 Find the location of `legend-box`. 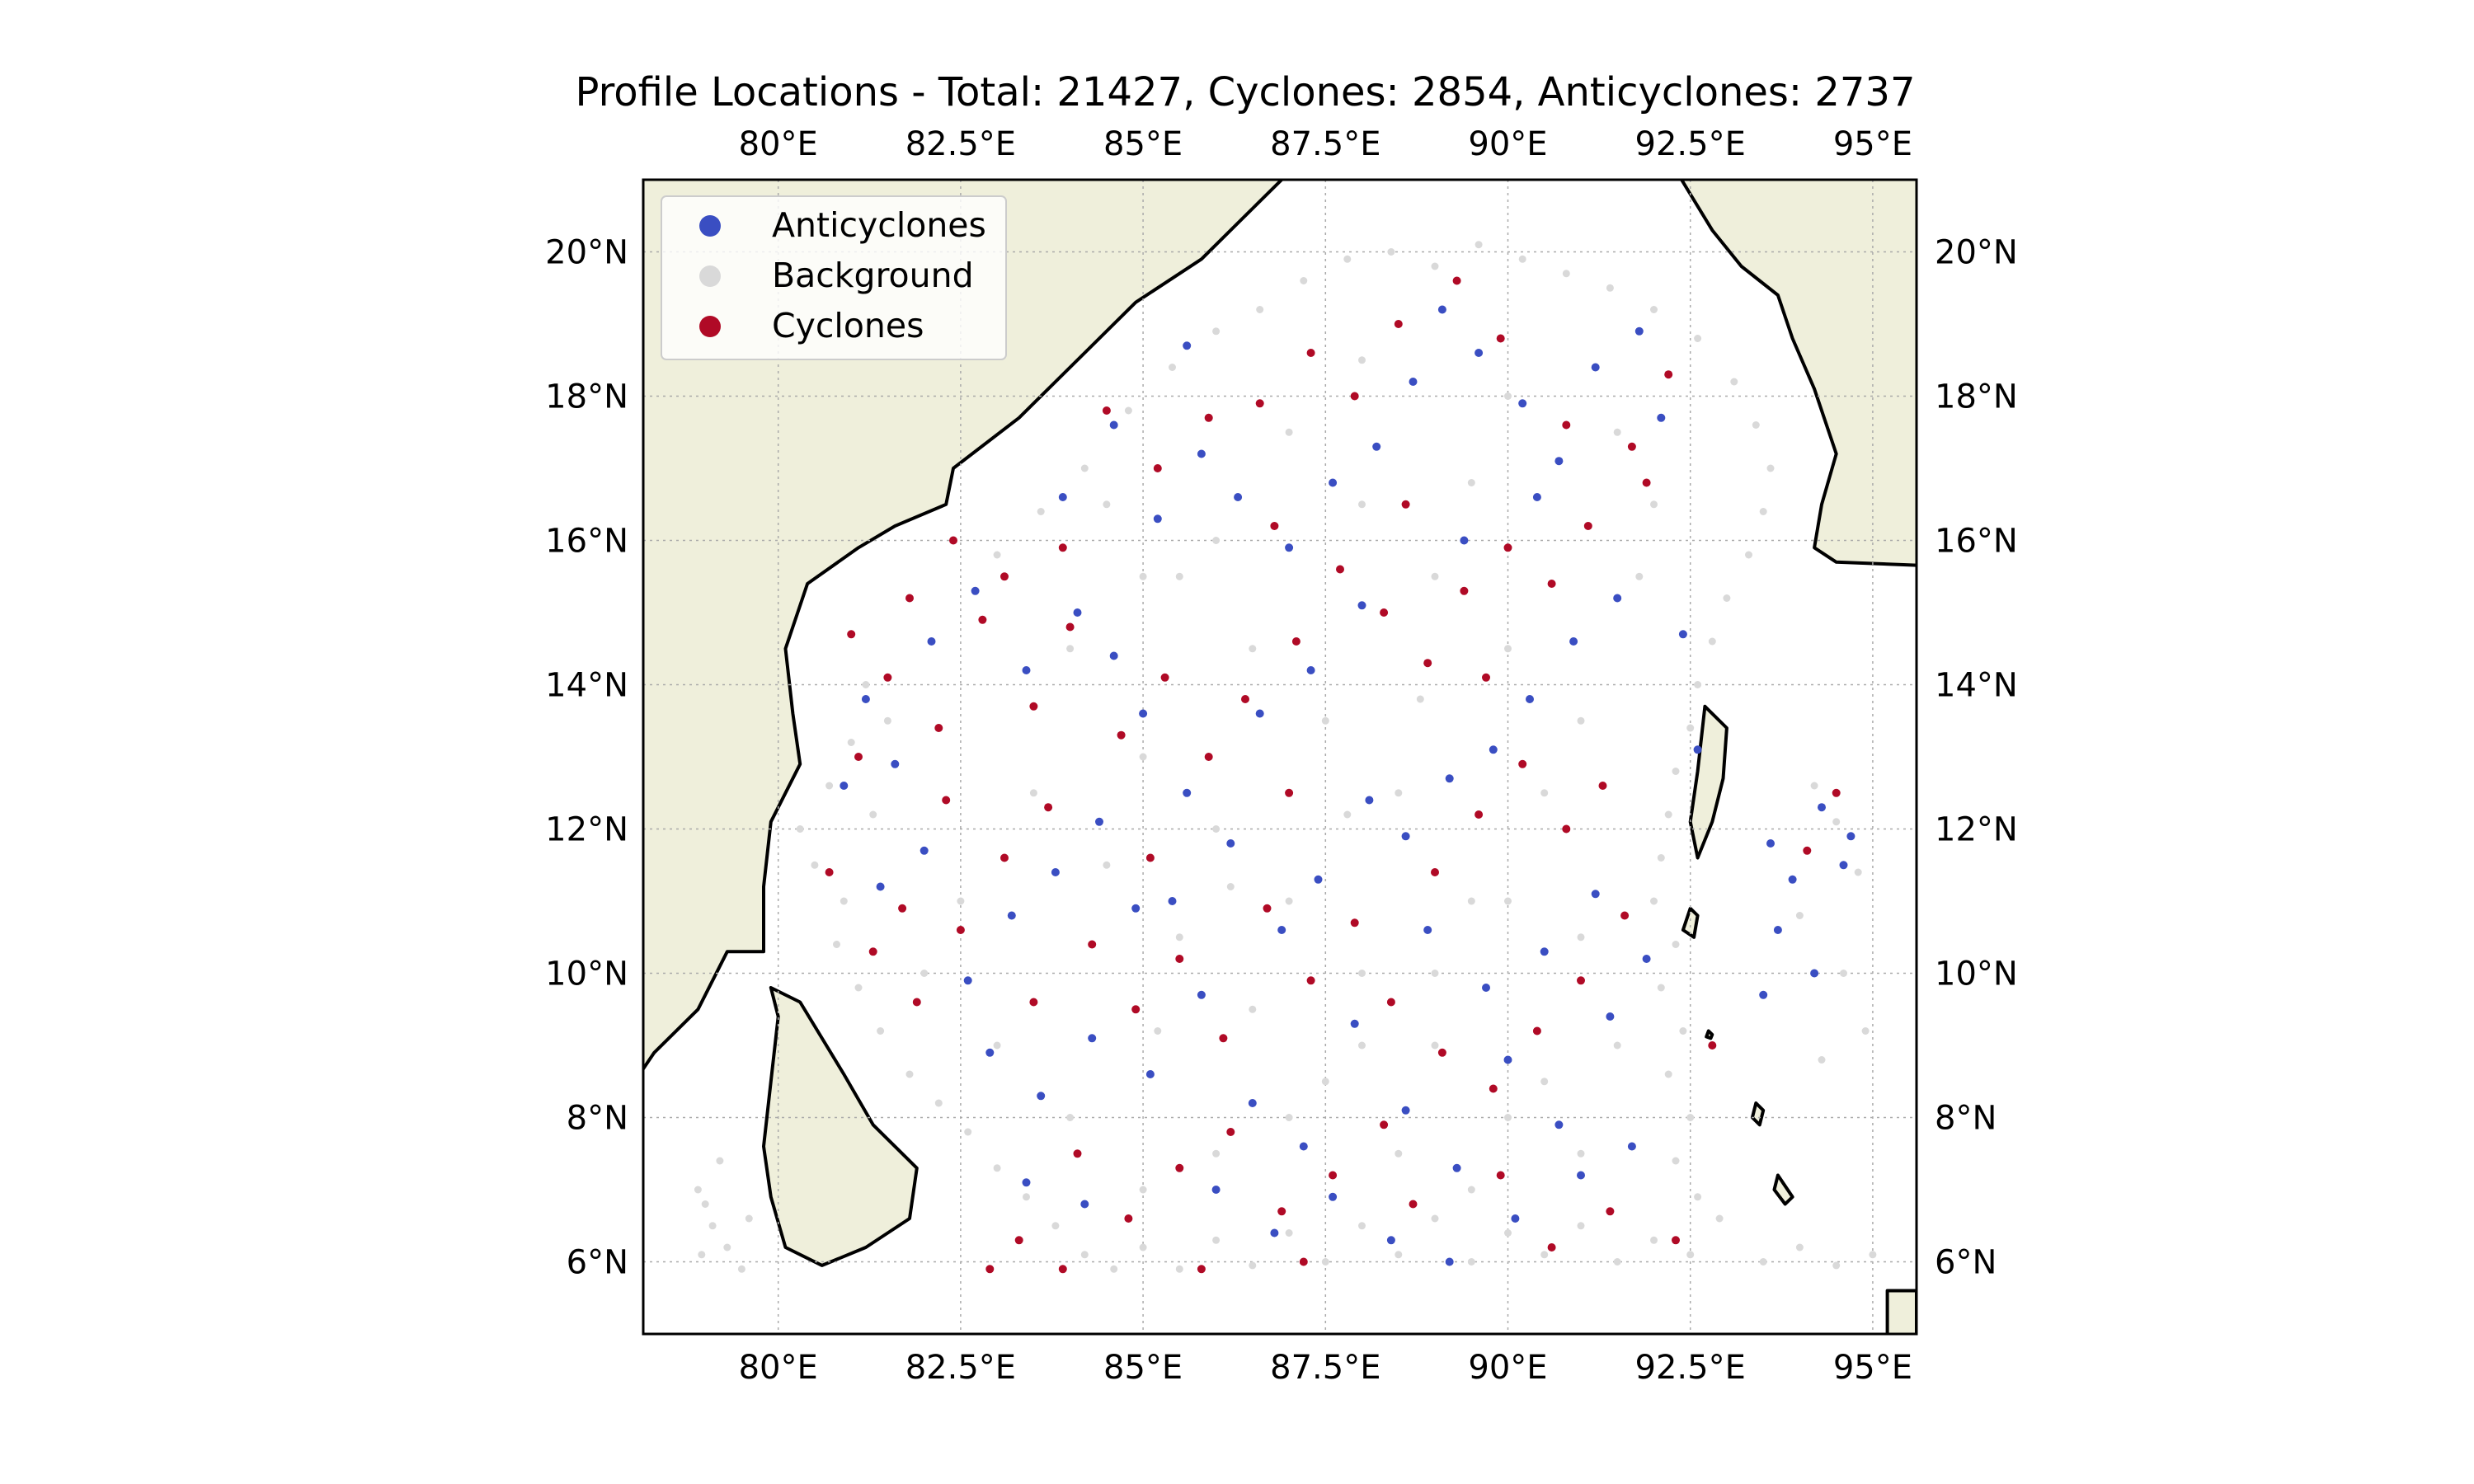

legend-box is located at coordinates (834, 277).